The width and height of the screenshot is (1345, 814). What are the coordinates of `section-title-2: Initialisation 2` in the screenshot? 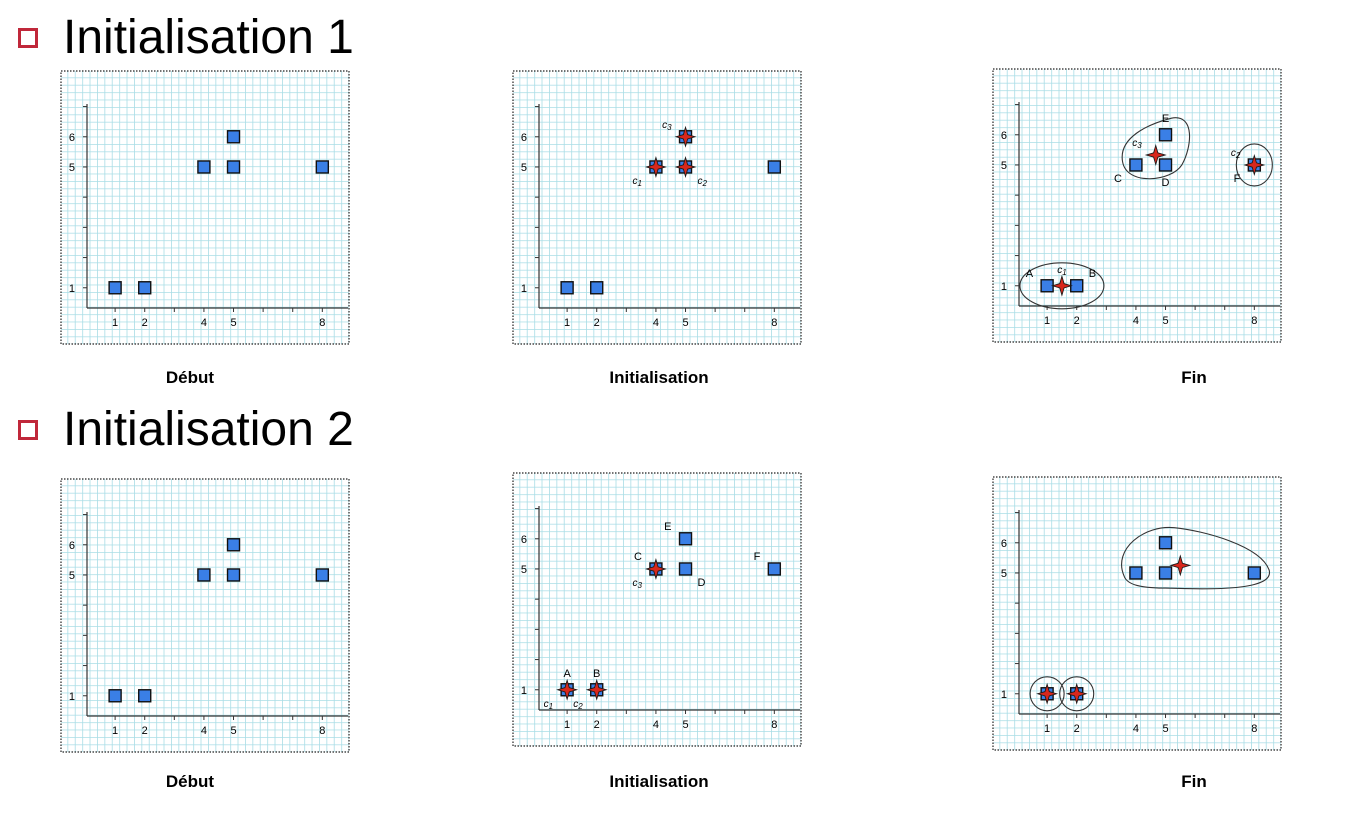 It's located at (186, 430).